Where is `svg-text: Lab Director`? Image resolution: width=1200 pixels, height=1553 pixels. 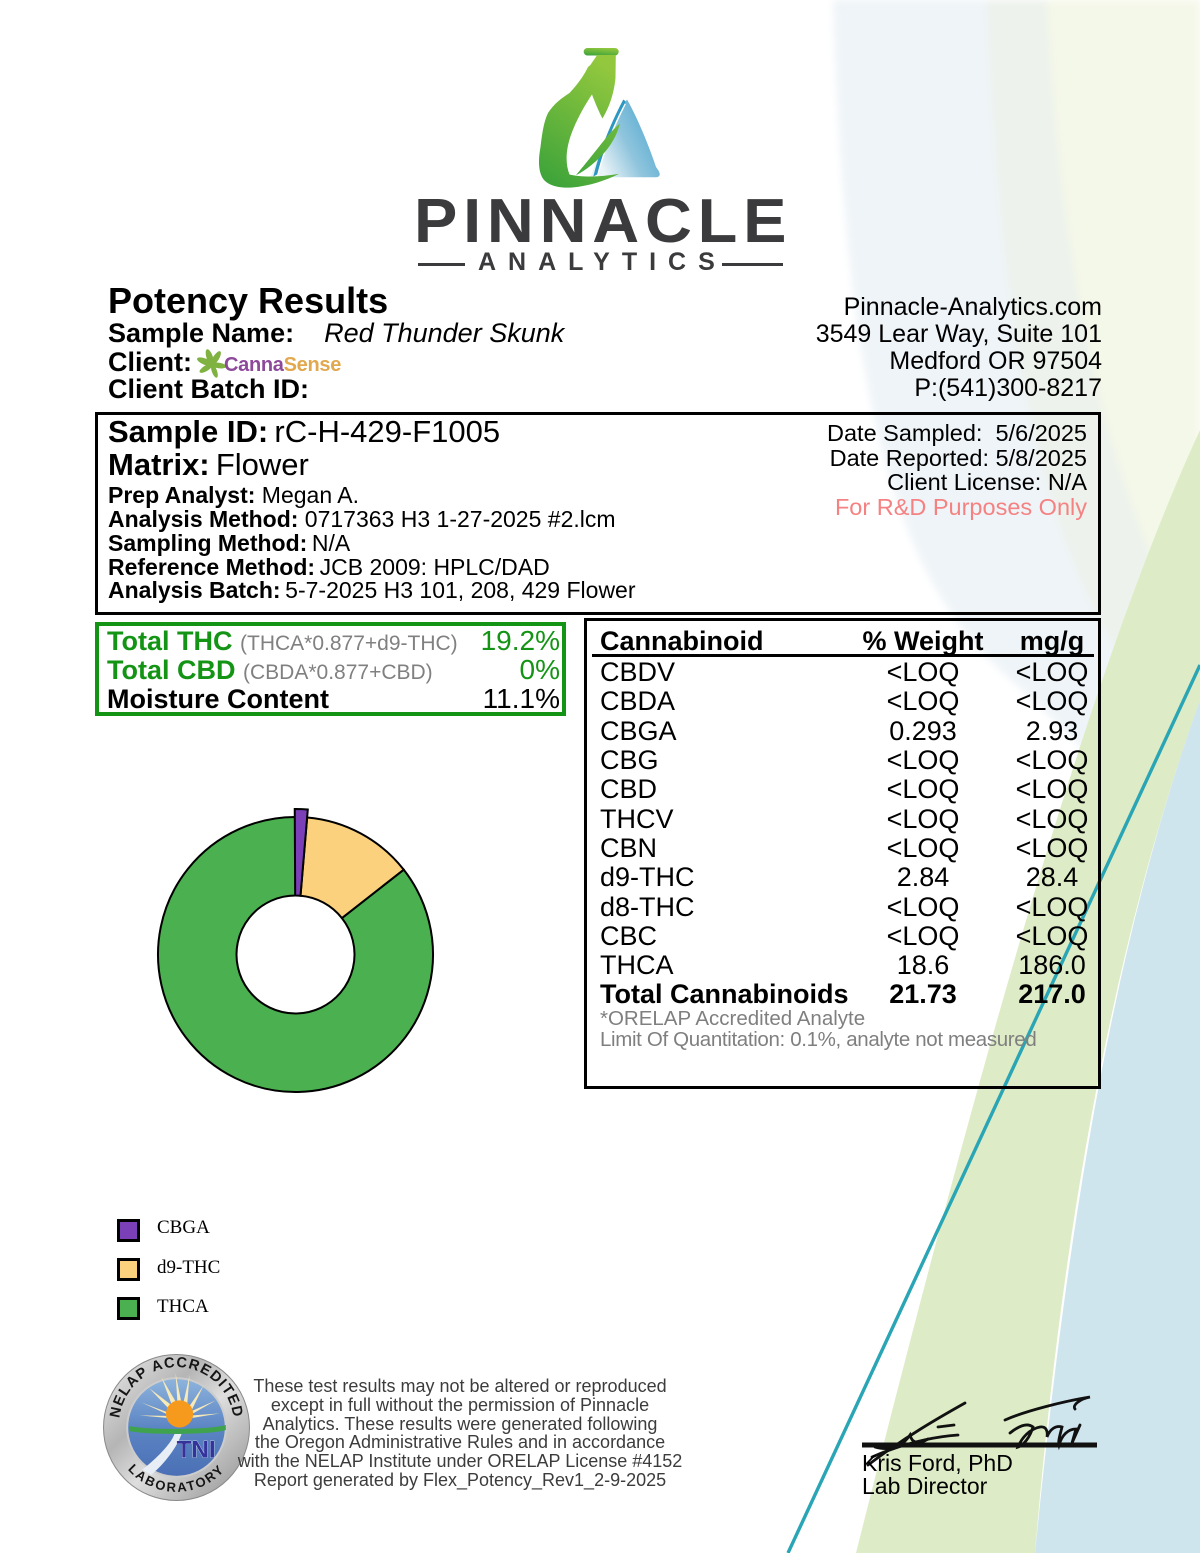
svg-text: Lab Director is located at coordinates (925, 1486).